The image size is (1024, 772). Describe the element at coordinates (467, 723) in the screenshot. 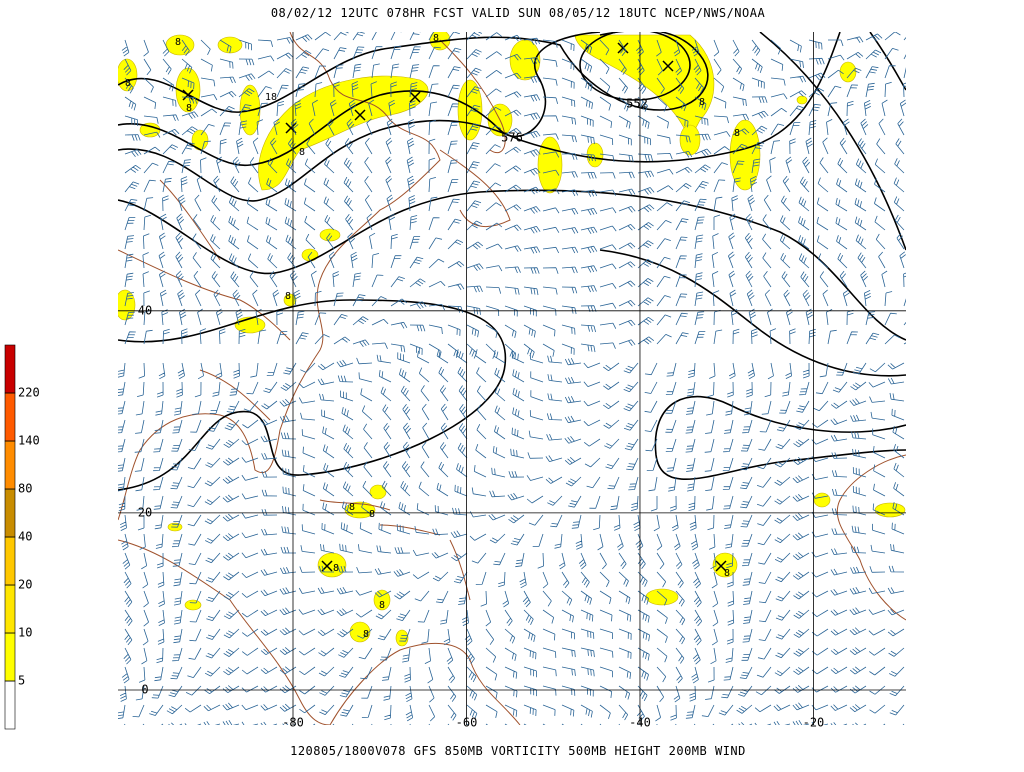

I see `lon-label: -60` at that location.